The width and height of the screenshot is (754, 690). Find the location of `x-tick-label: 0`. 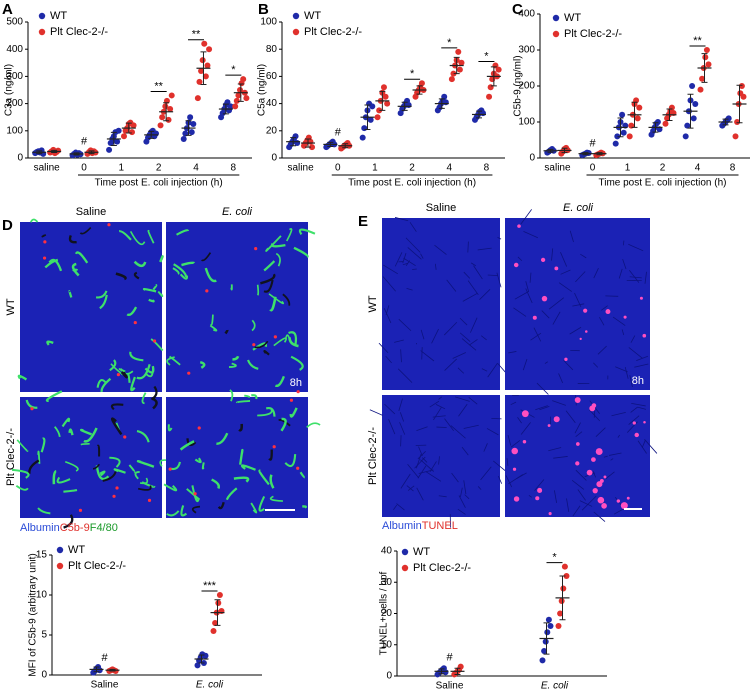

x-tick-label: 0 is located at coordinates (84, 168).